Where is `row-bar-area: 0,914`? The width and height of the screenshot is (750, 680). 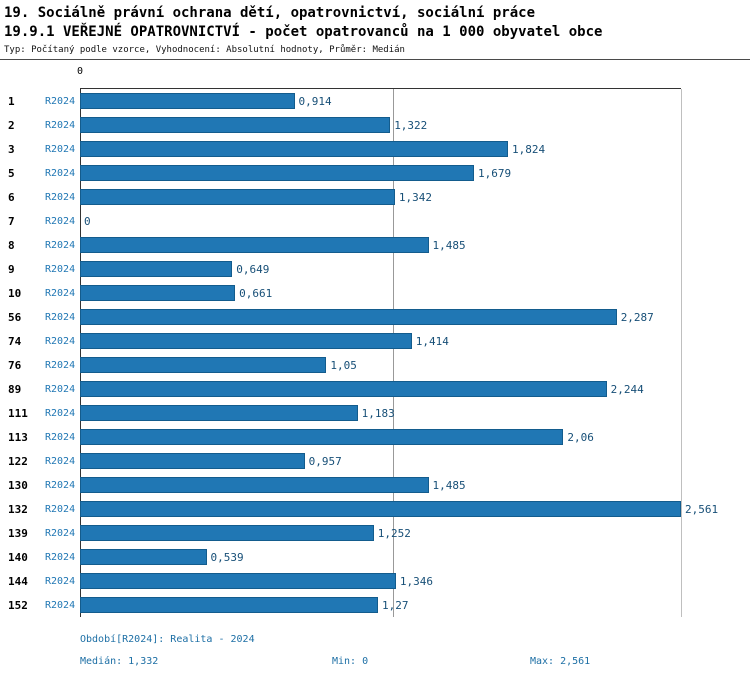 row-bar-area: 0,914 is located at coordinates (415, 101).